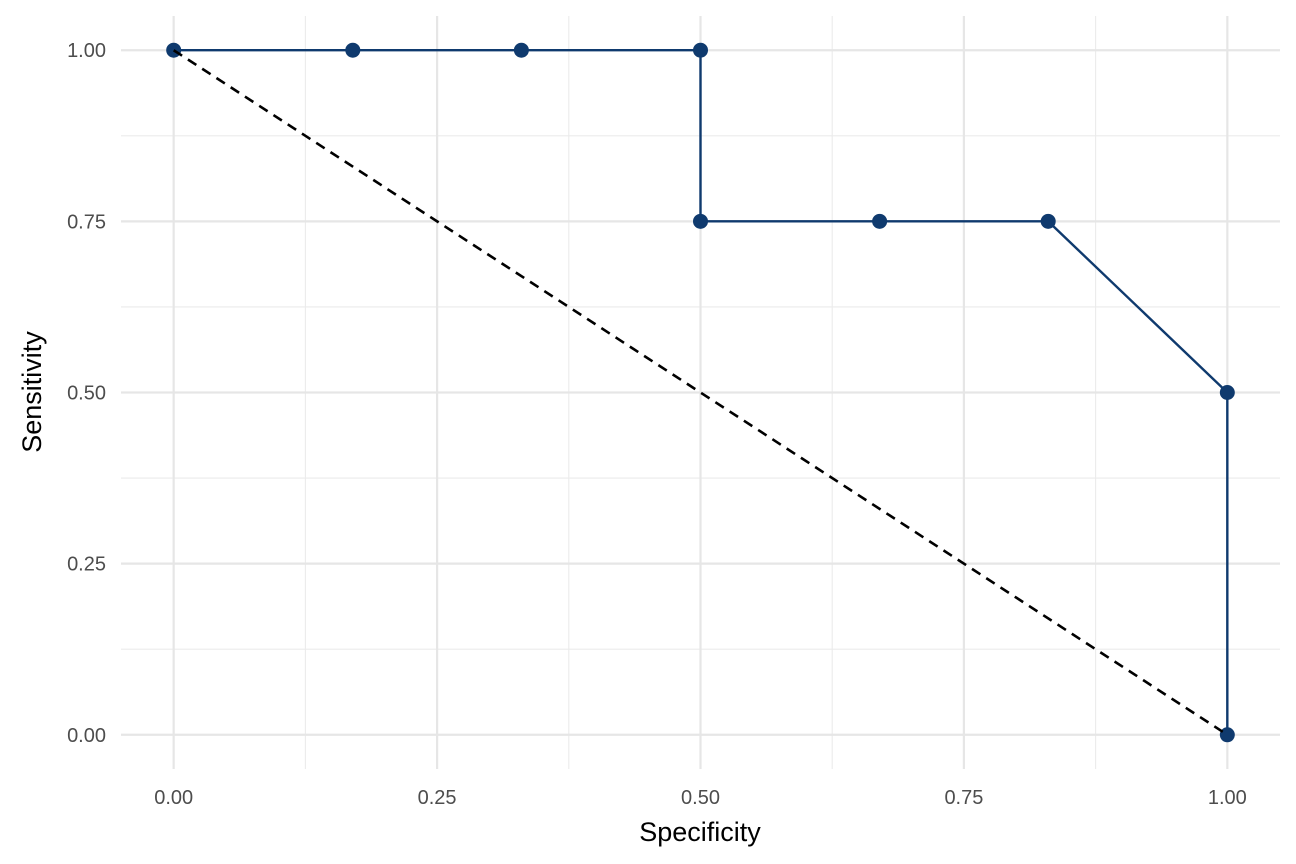  What do you see at coordinates (32, 392) in the screenshot?
I see `y-axis-title: Sensitivity` at bounding box center [32, 392].